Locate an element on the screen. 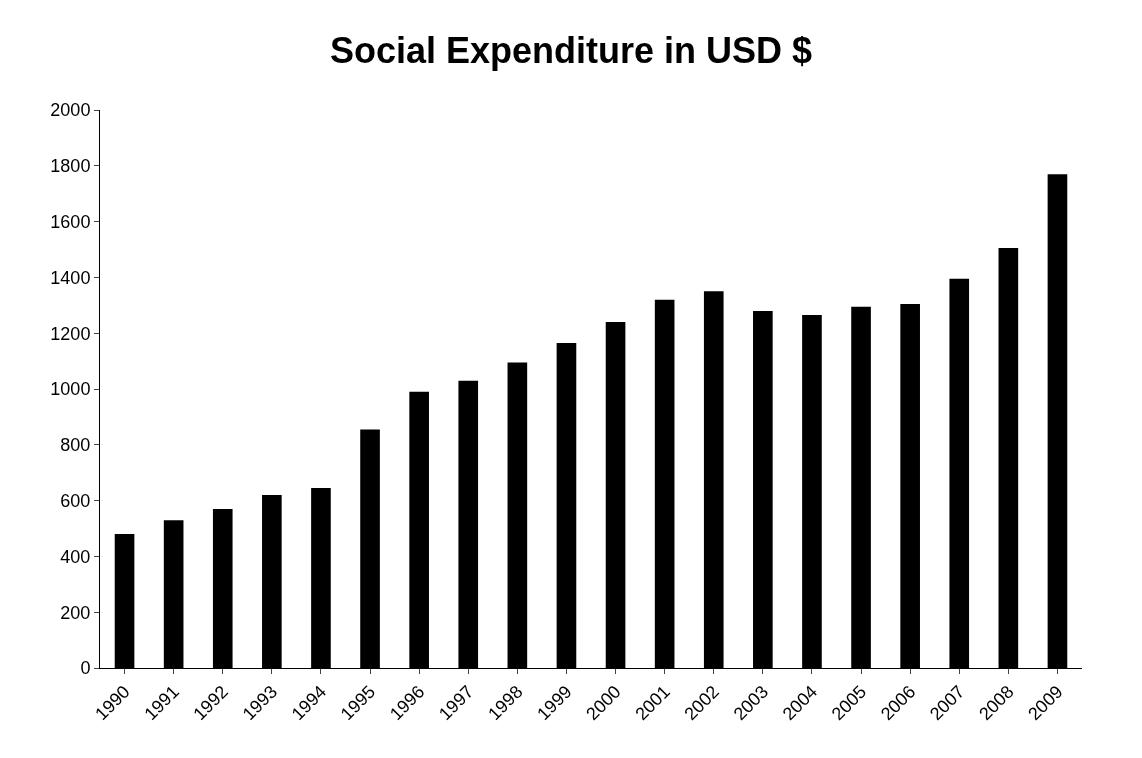 Image resolution: width=1142 pixels, height=758 pixels. y-tick-label: 0 is located at coordinates (85, 668).